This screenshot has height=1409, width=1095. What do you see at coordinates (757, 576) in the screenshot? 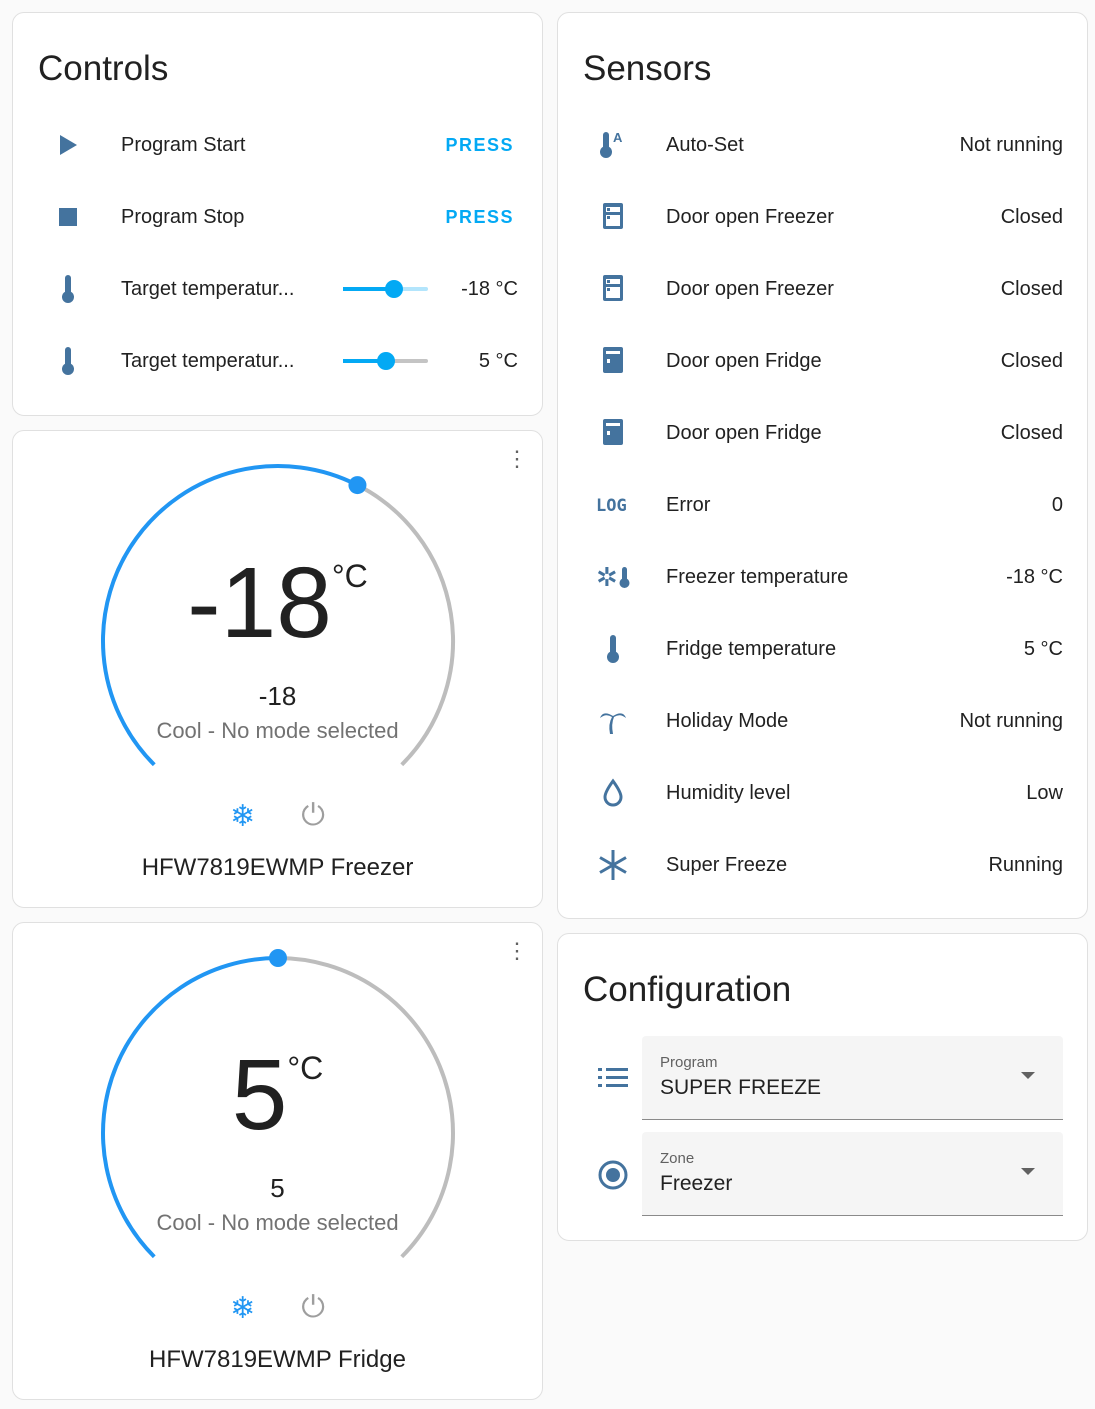
I see `sensor-label: Freezer temperature` at bounding box center [757, 576].